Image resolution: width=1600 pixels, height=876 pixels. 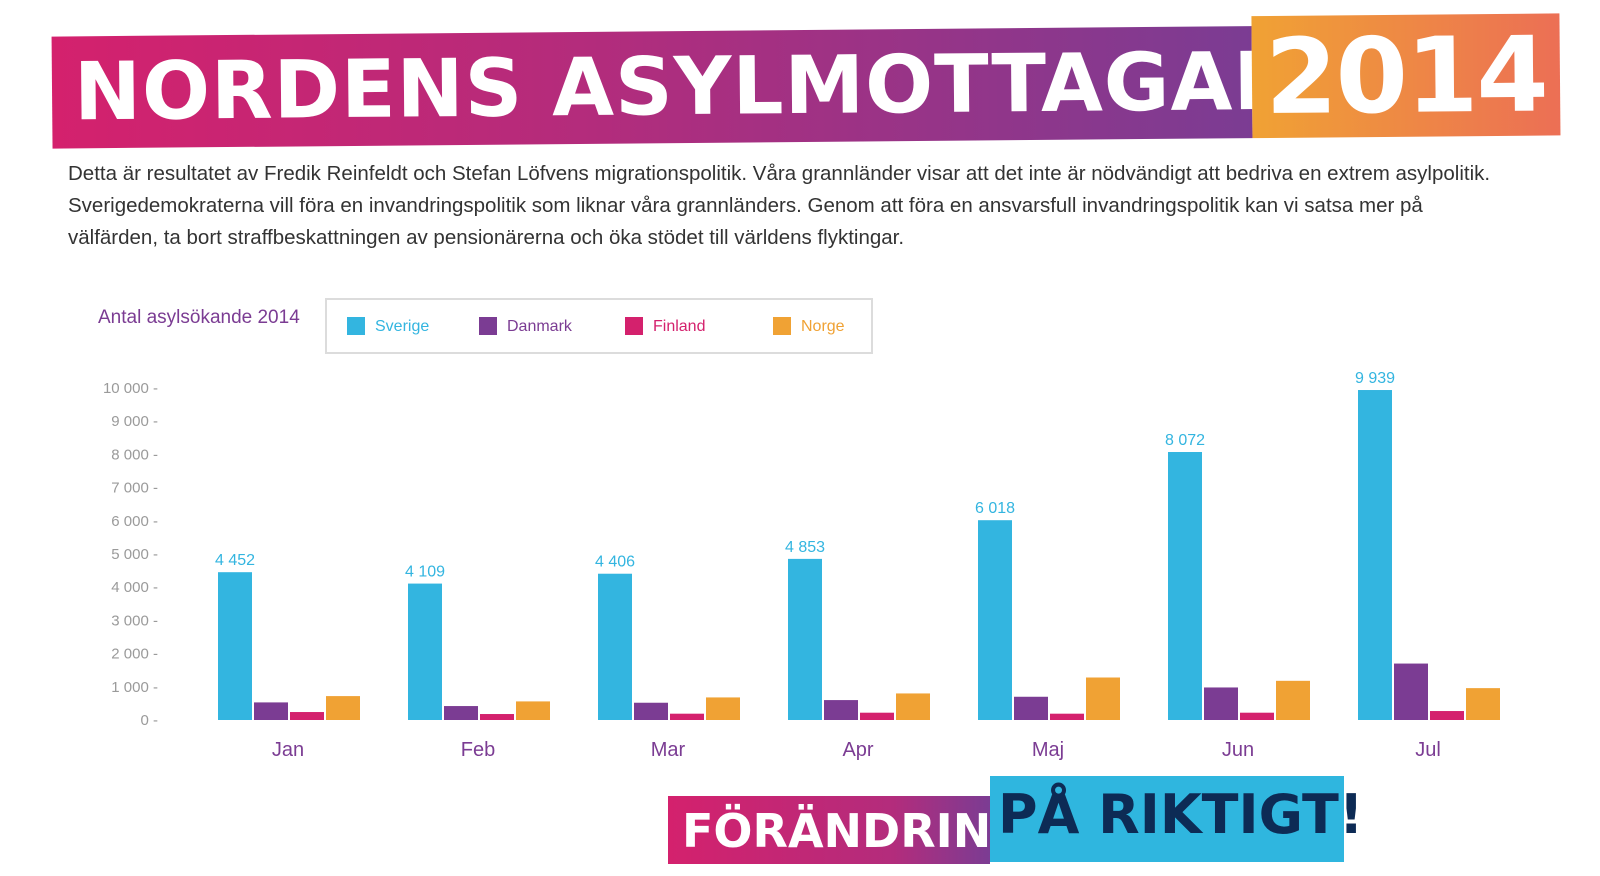 I want to click on data-label-maj: 6 018, so click(x=995, y=508).